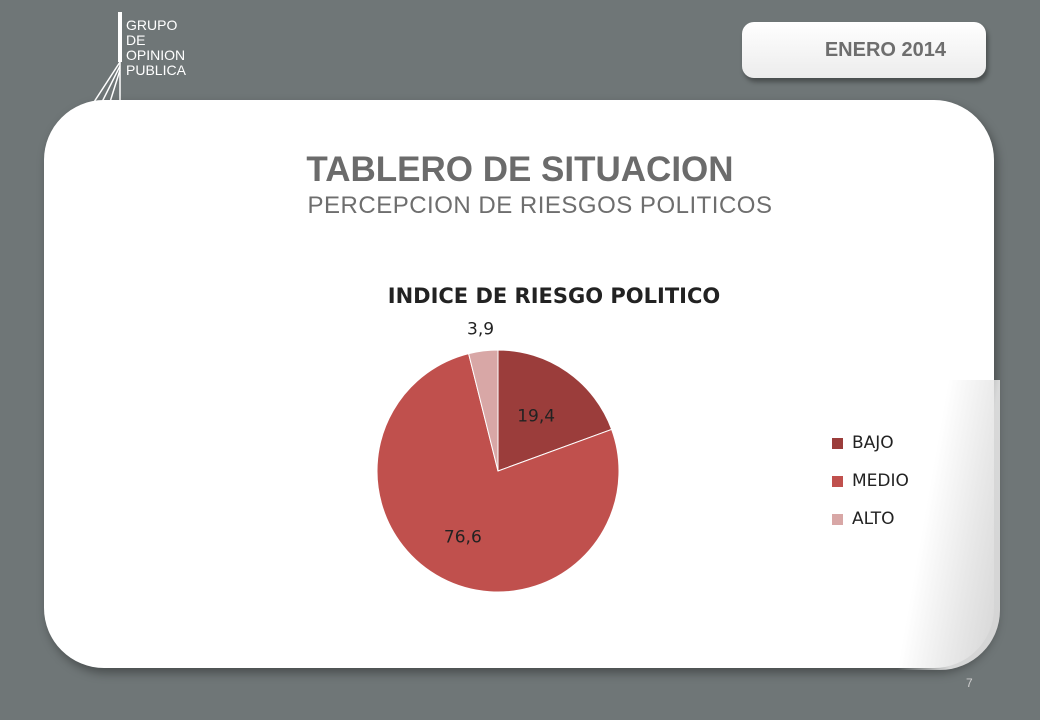  What do you see at coordinates (880, 481) in the screenshot?
I see `legend-label: MEDIO` at bounding box center [880, 481].